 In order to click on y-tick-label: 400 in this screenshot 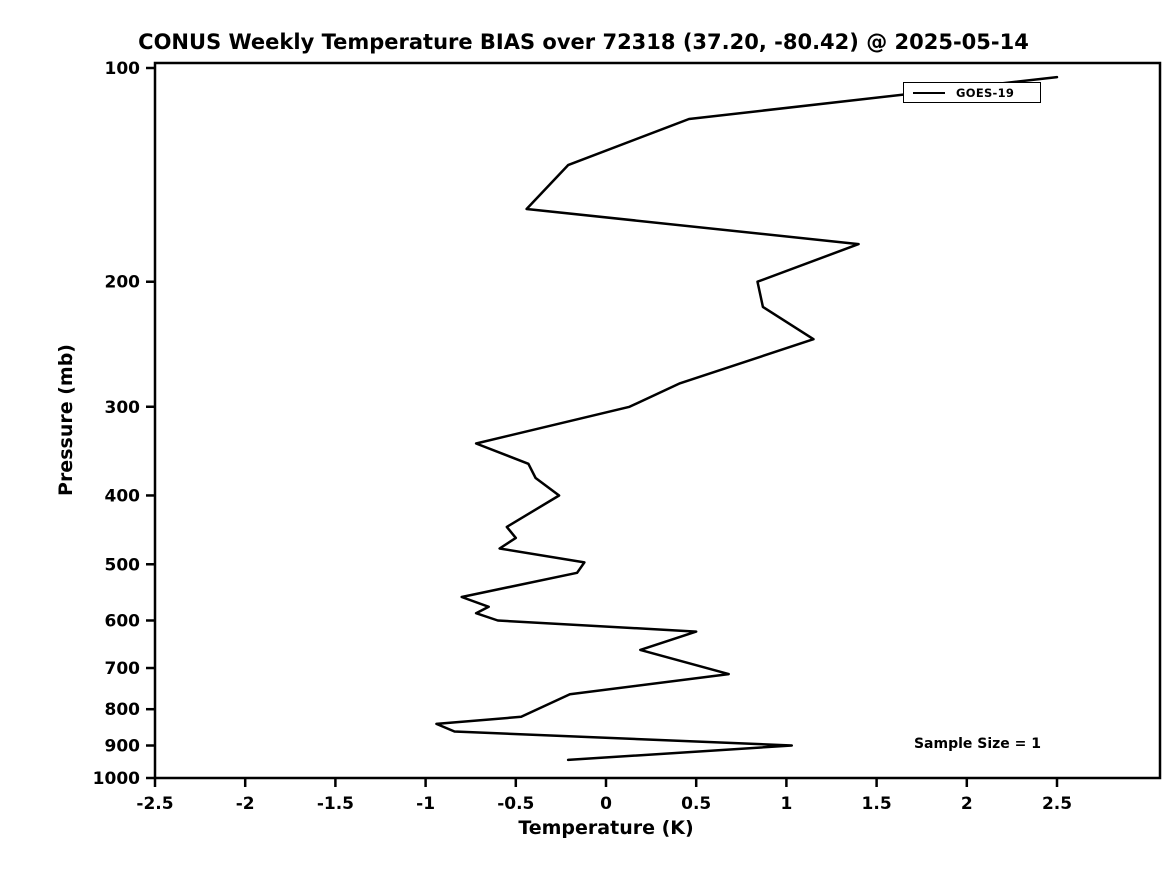, I will do `click(123, 496)`.